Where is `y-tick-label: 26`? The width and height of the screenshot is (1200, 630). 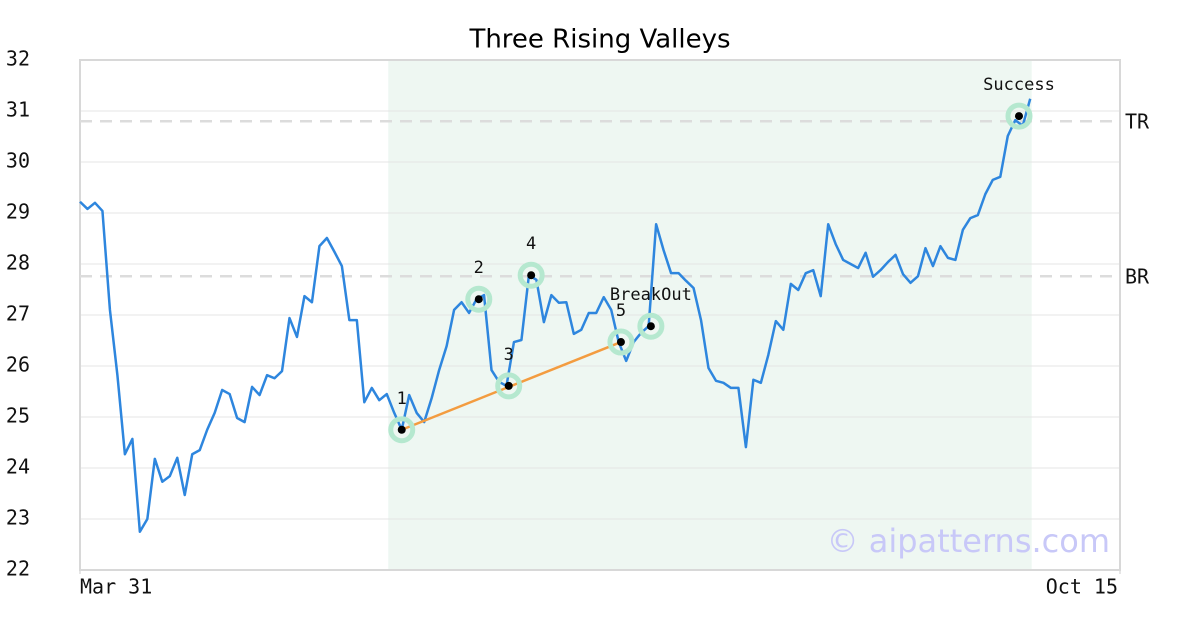
y-tick-label: 26 is located at coordinates (18, 365).